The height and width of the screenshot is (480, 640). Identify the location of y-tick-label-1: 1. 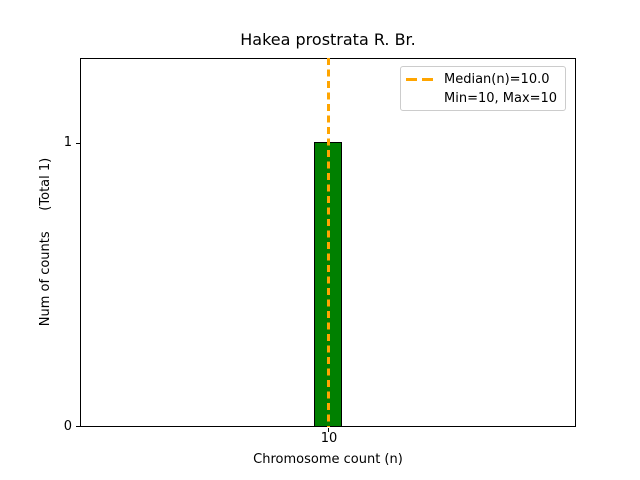
(67, 142).